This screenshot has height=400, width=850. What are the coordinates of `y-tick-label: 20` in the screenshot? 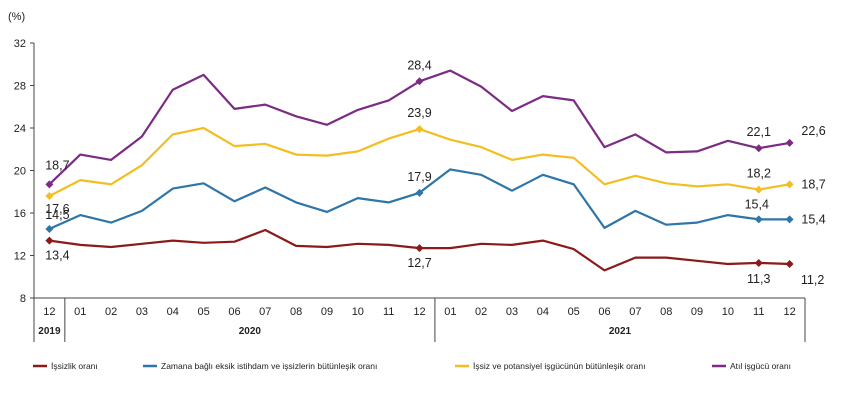 It's located at (20, 172).